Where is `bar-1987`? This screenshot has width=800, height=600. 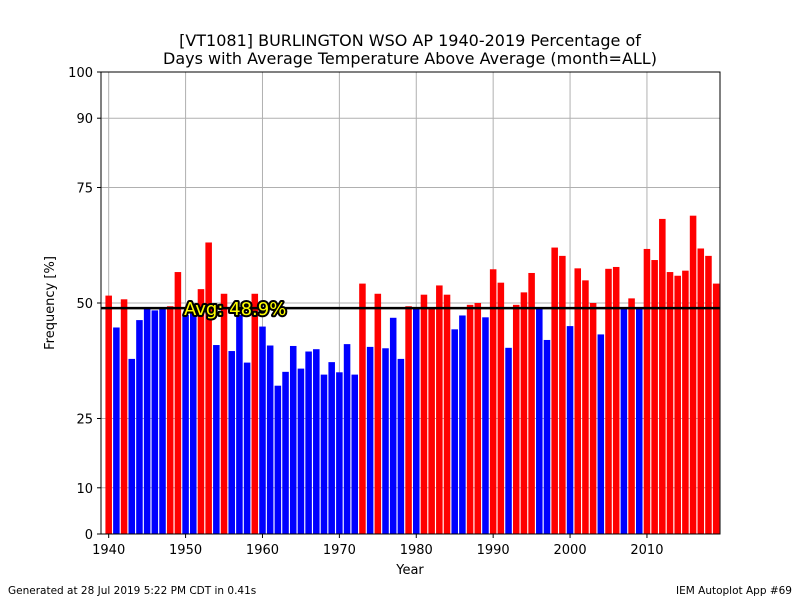 bar-1987 is located at coordinates (470, 419).